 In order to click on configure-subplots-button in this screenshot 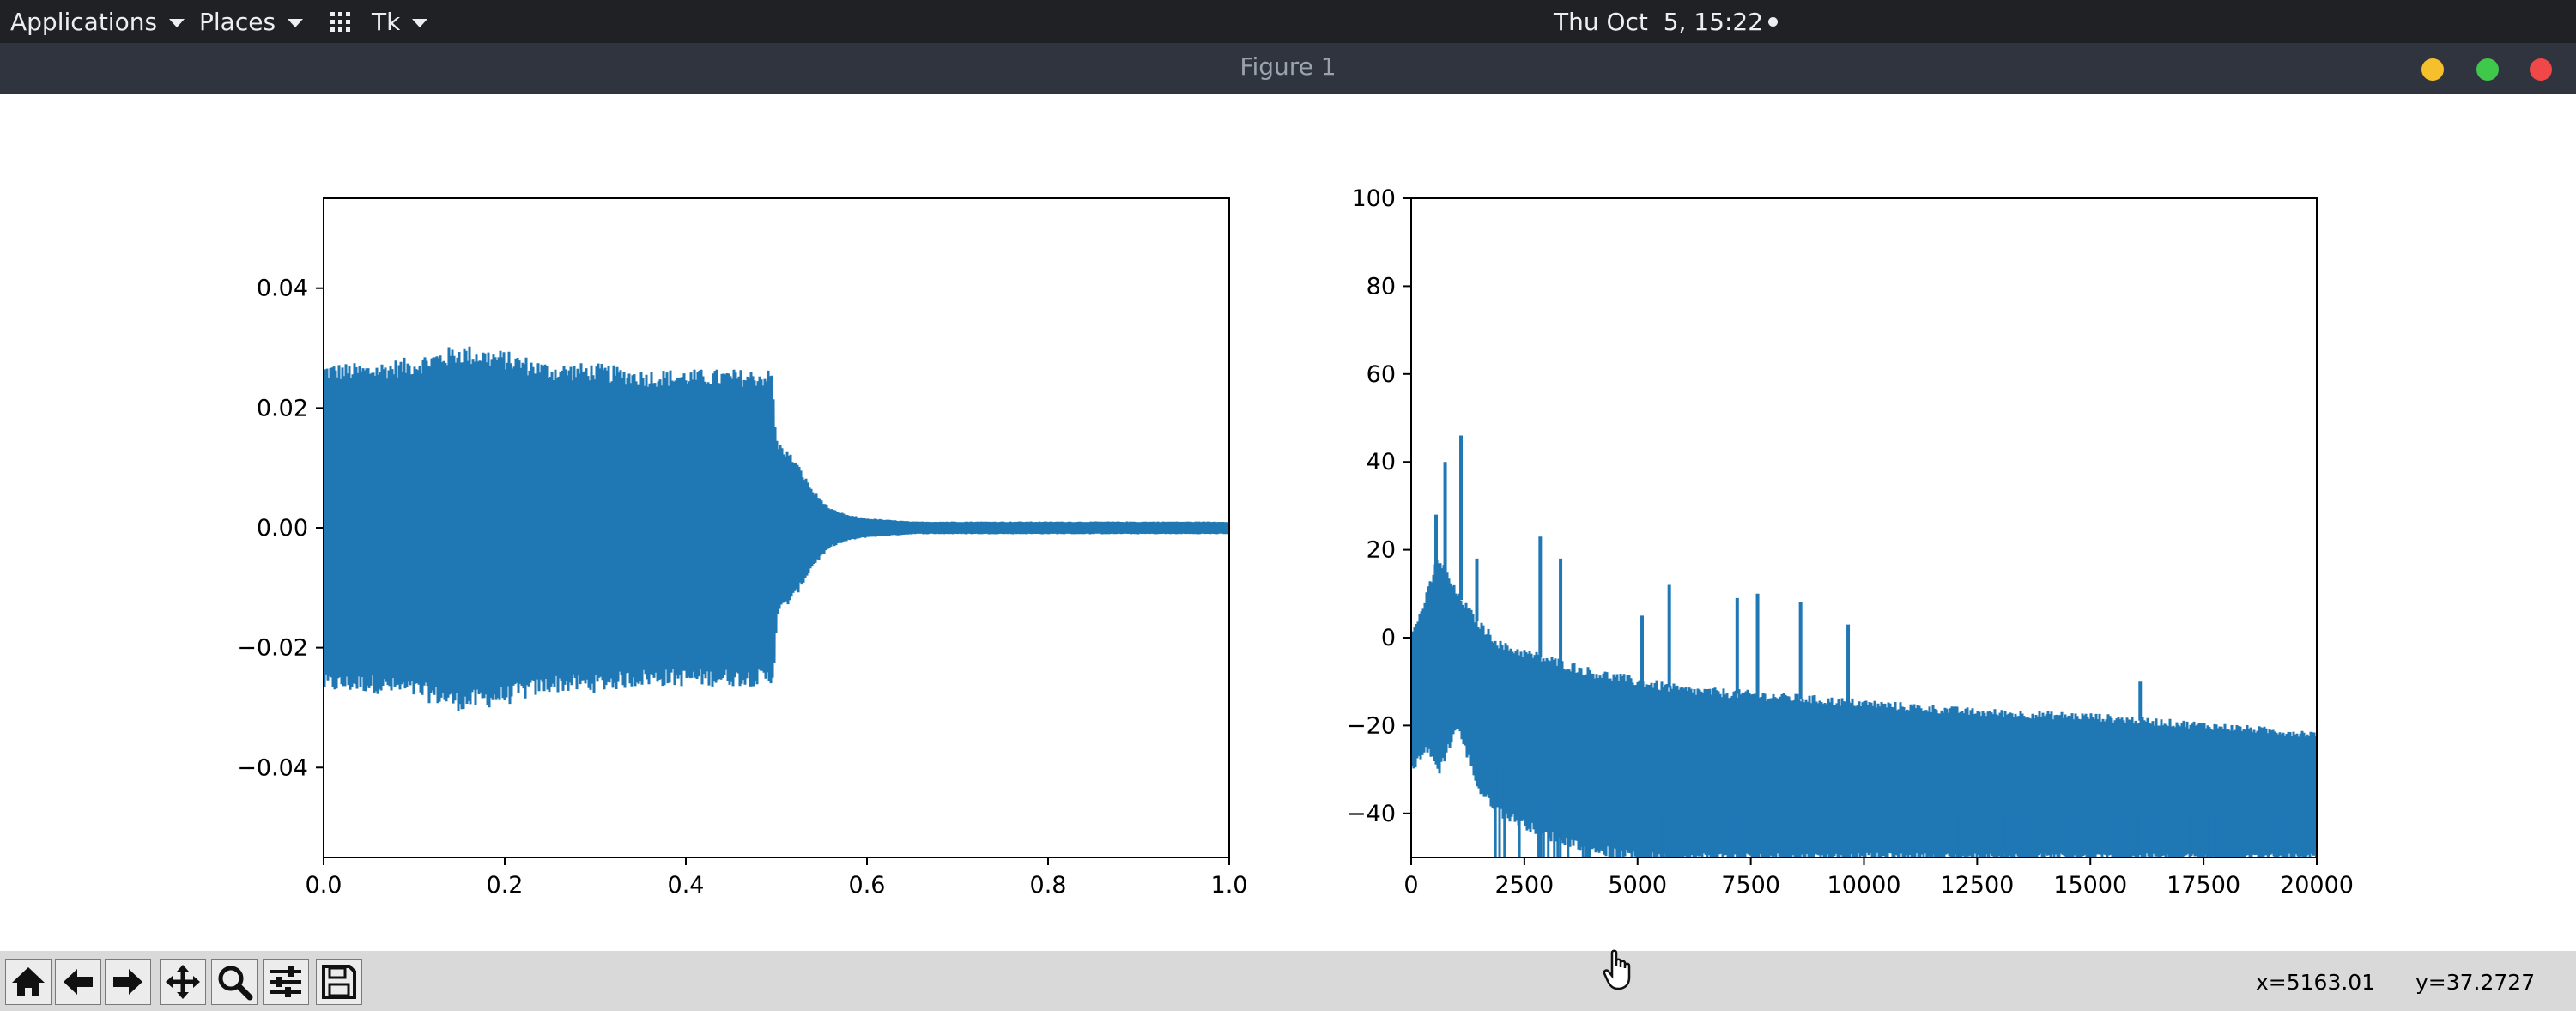, I will do `click(286, 982)`.